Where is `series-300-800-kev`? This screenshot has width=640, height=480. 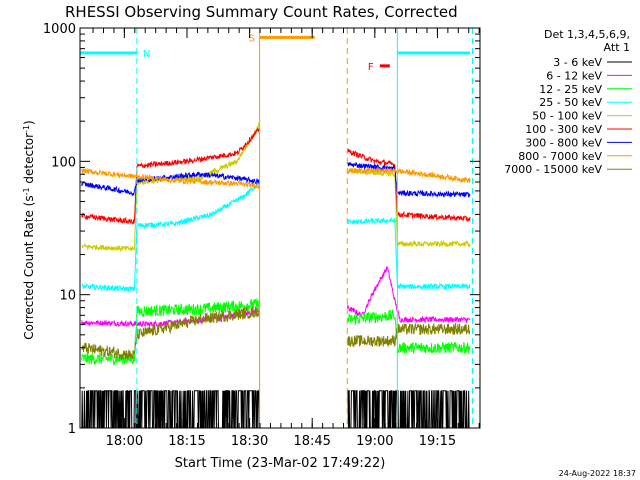 series-300-800-kev is located at coordinates (276, 180).